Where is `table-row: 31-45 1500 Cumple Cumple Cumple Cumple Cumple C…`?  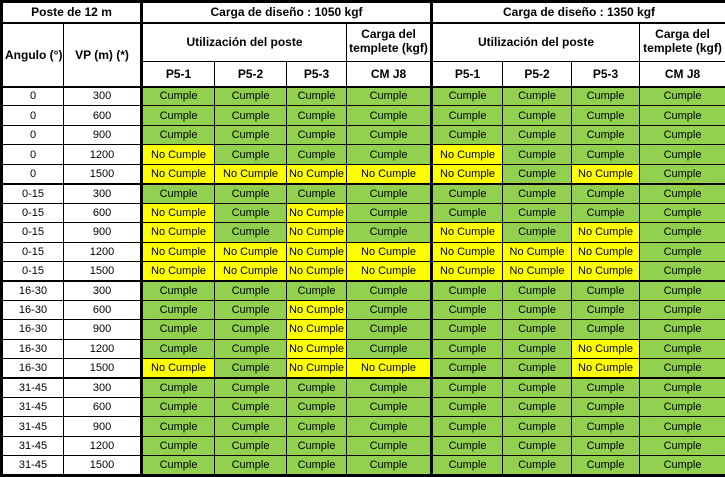
table-row: 31-45 1500 Cumple Cumple Cumple Cumple Cumple C… is located at coordinates (363, 465).